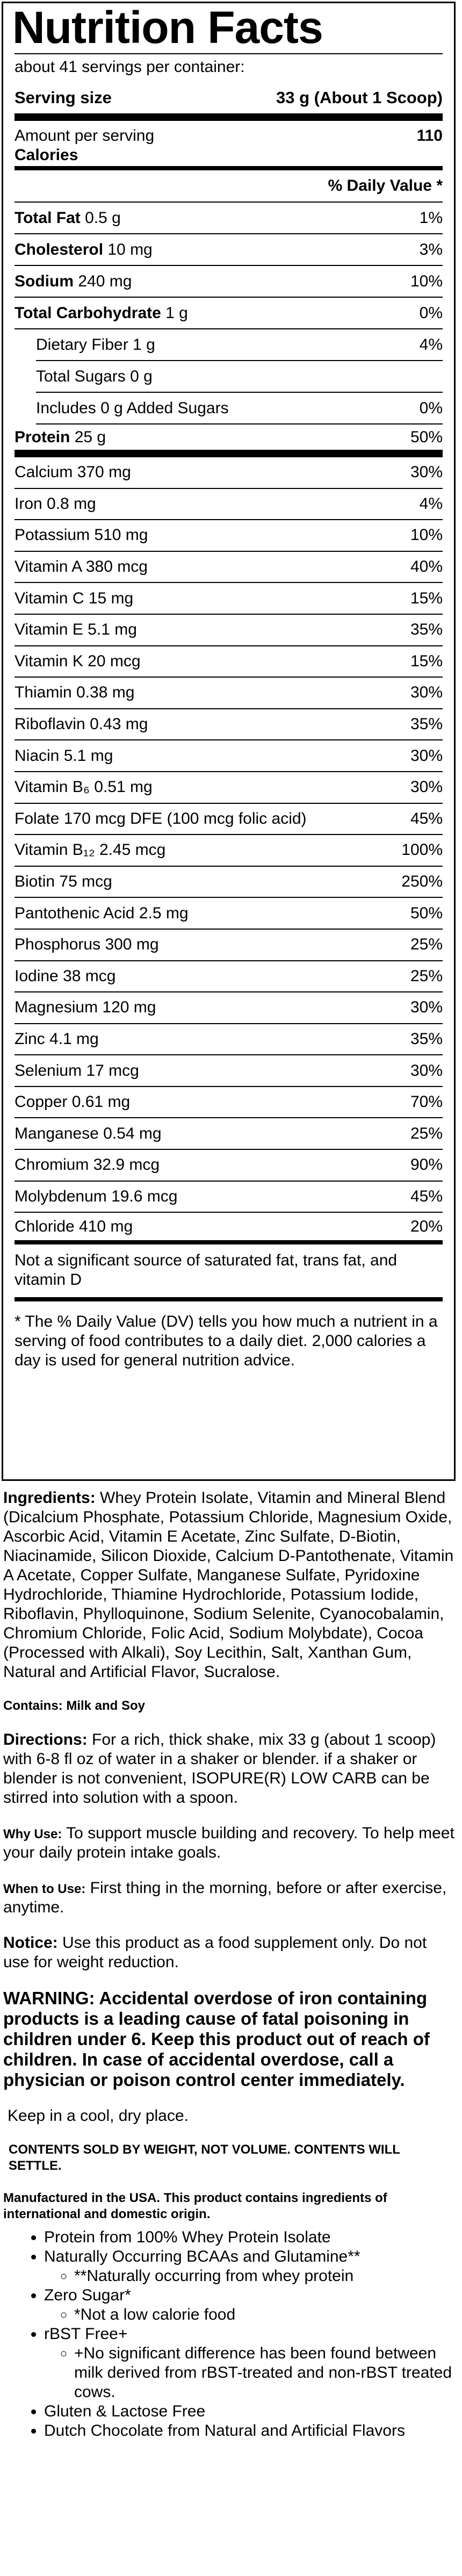 This screenshot has width=462, height=2576. Describe the element at coordinates (46, 155) in the screenshot. I see `calories-label: Calories` at that location.